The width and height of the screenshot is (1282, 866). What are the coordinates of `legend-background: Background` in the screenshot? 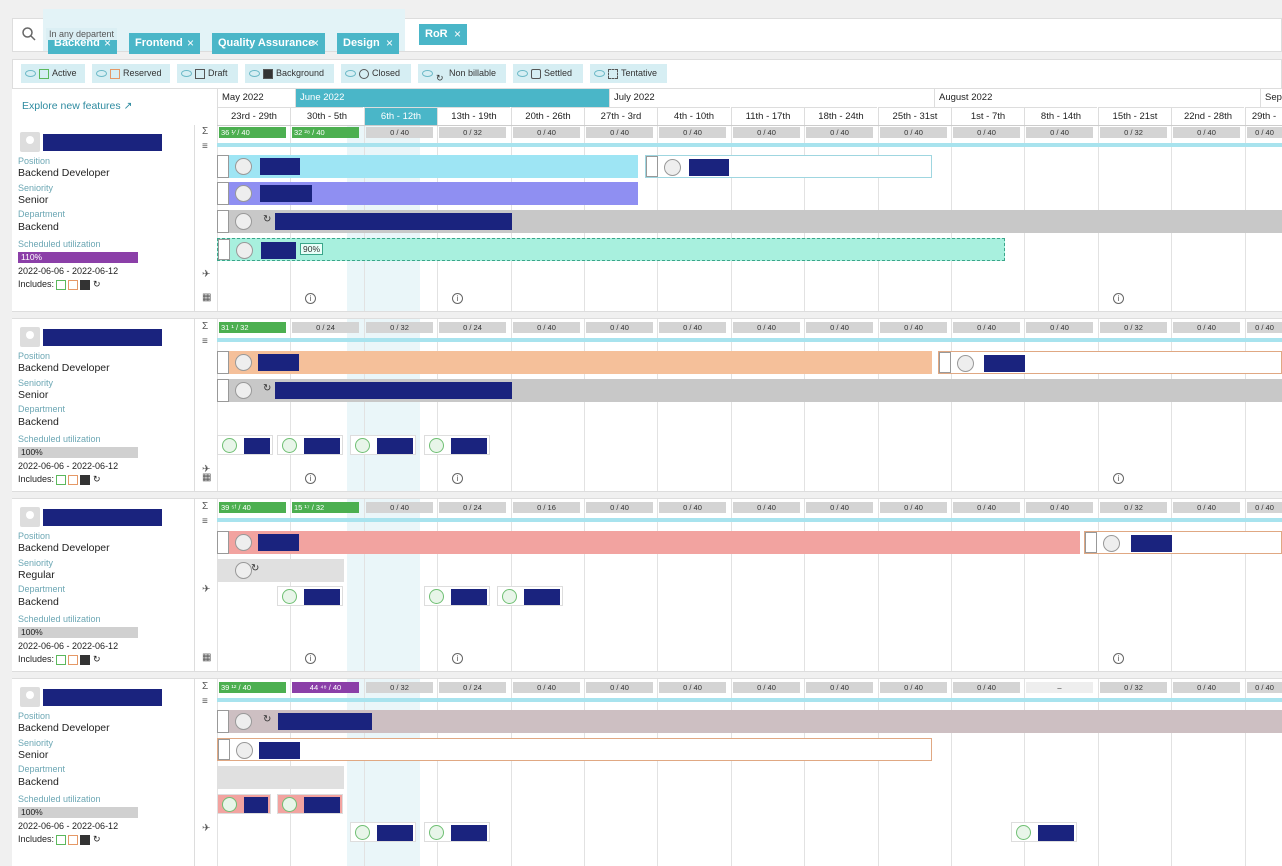 It's located at (289, 73).